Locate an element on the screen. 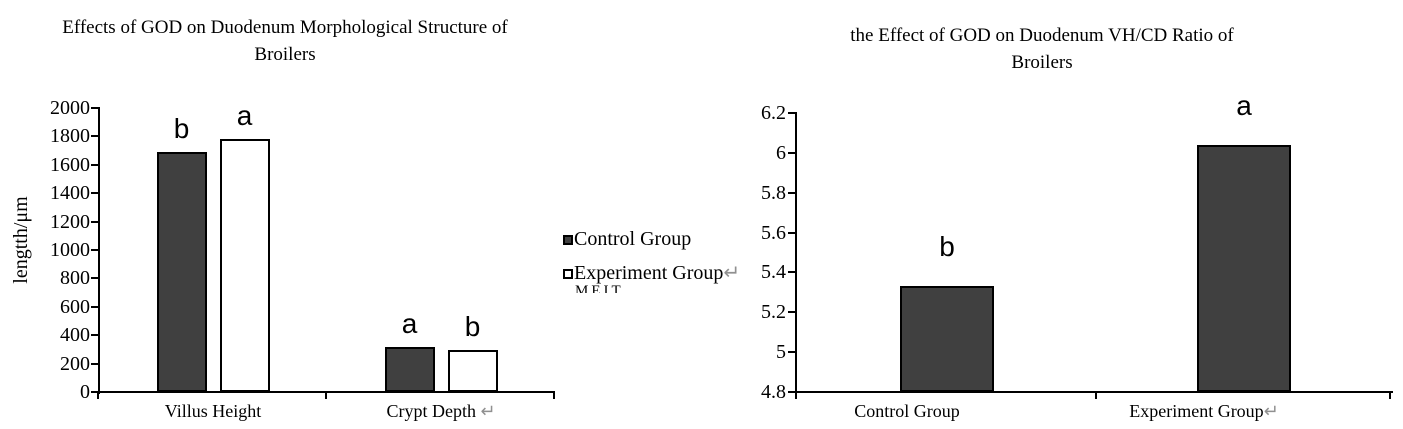 The image size is (1403, 429). bar-experiment-group-crypt-depth is located at coordinates (472, 371).